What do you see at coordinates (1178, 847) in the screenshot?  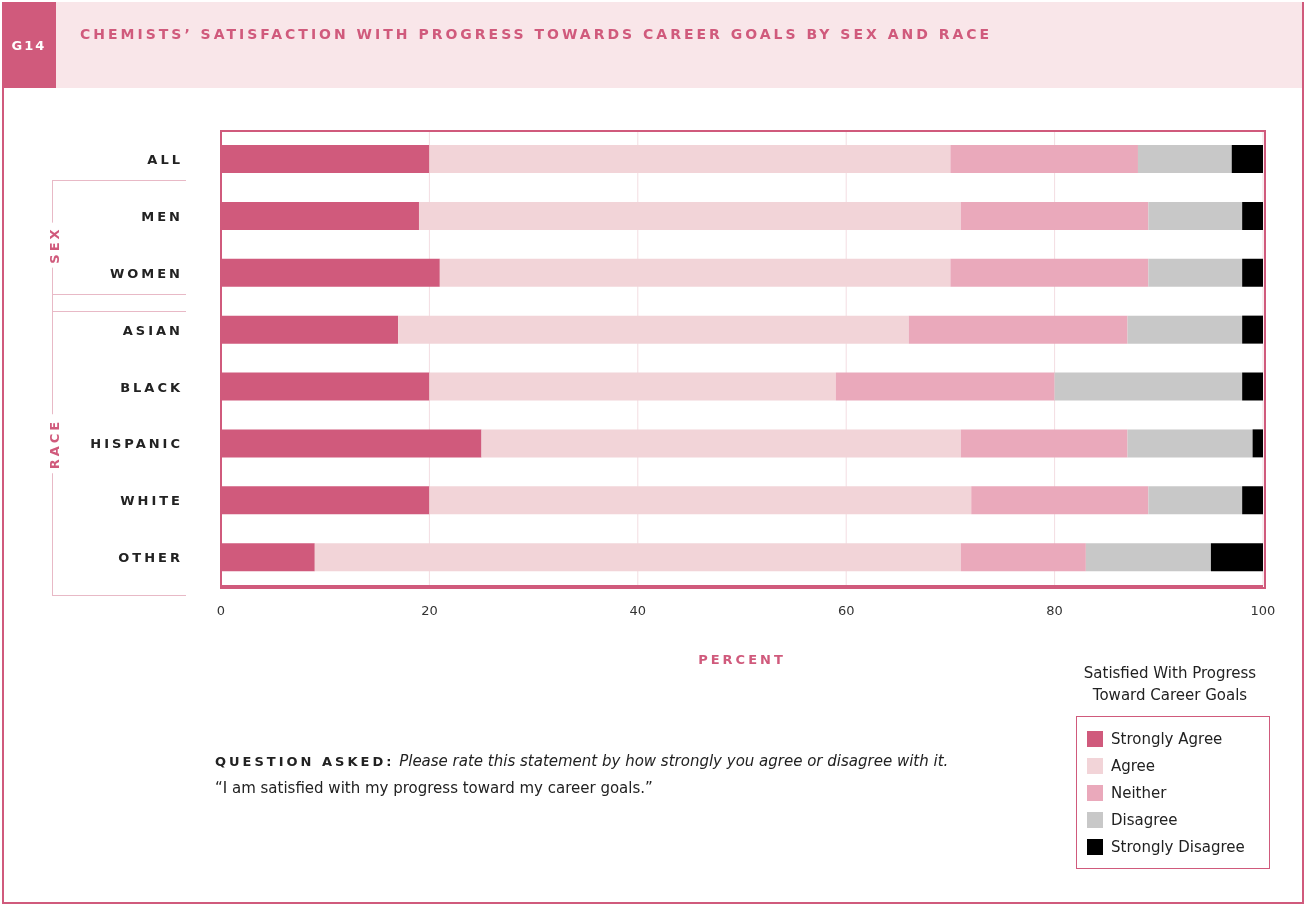 I see `legend-label: Strongly Disagree` at bounding box center [1178, 847].